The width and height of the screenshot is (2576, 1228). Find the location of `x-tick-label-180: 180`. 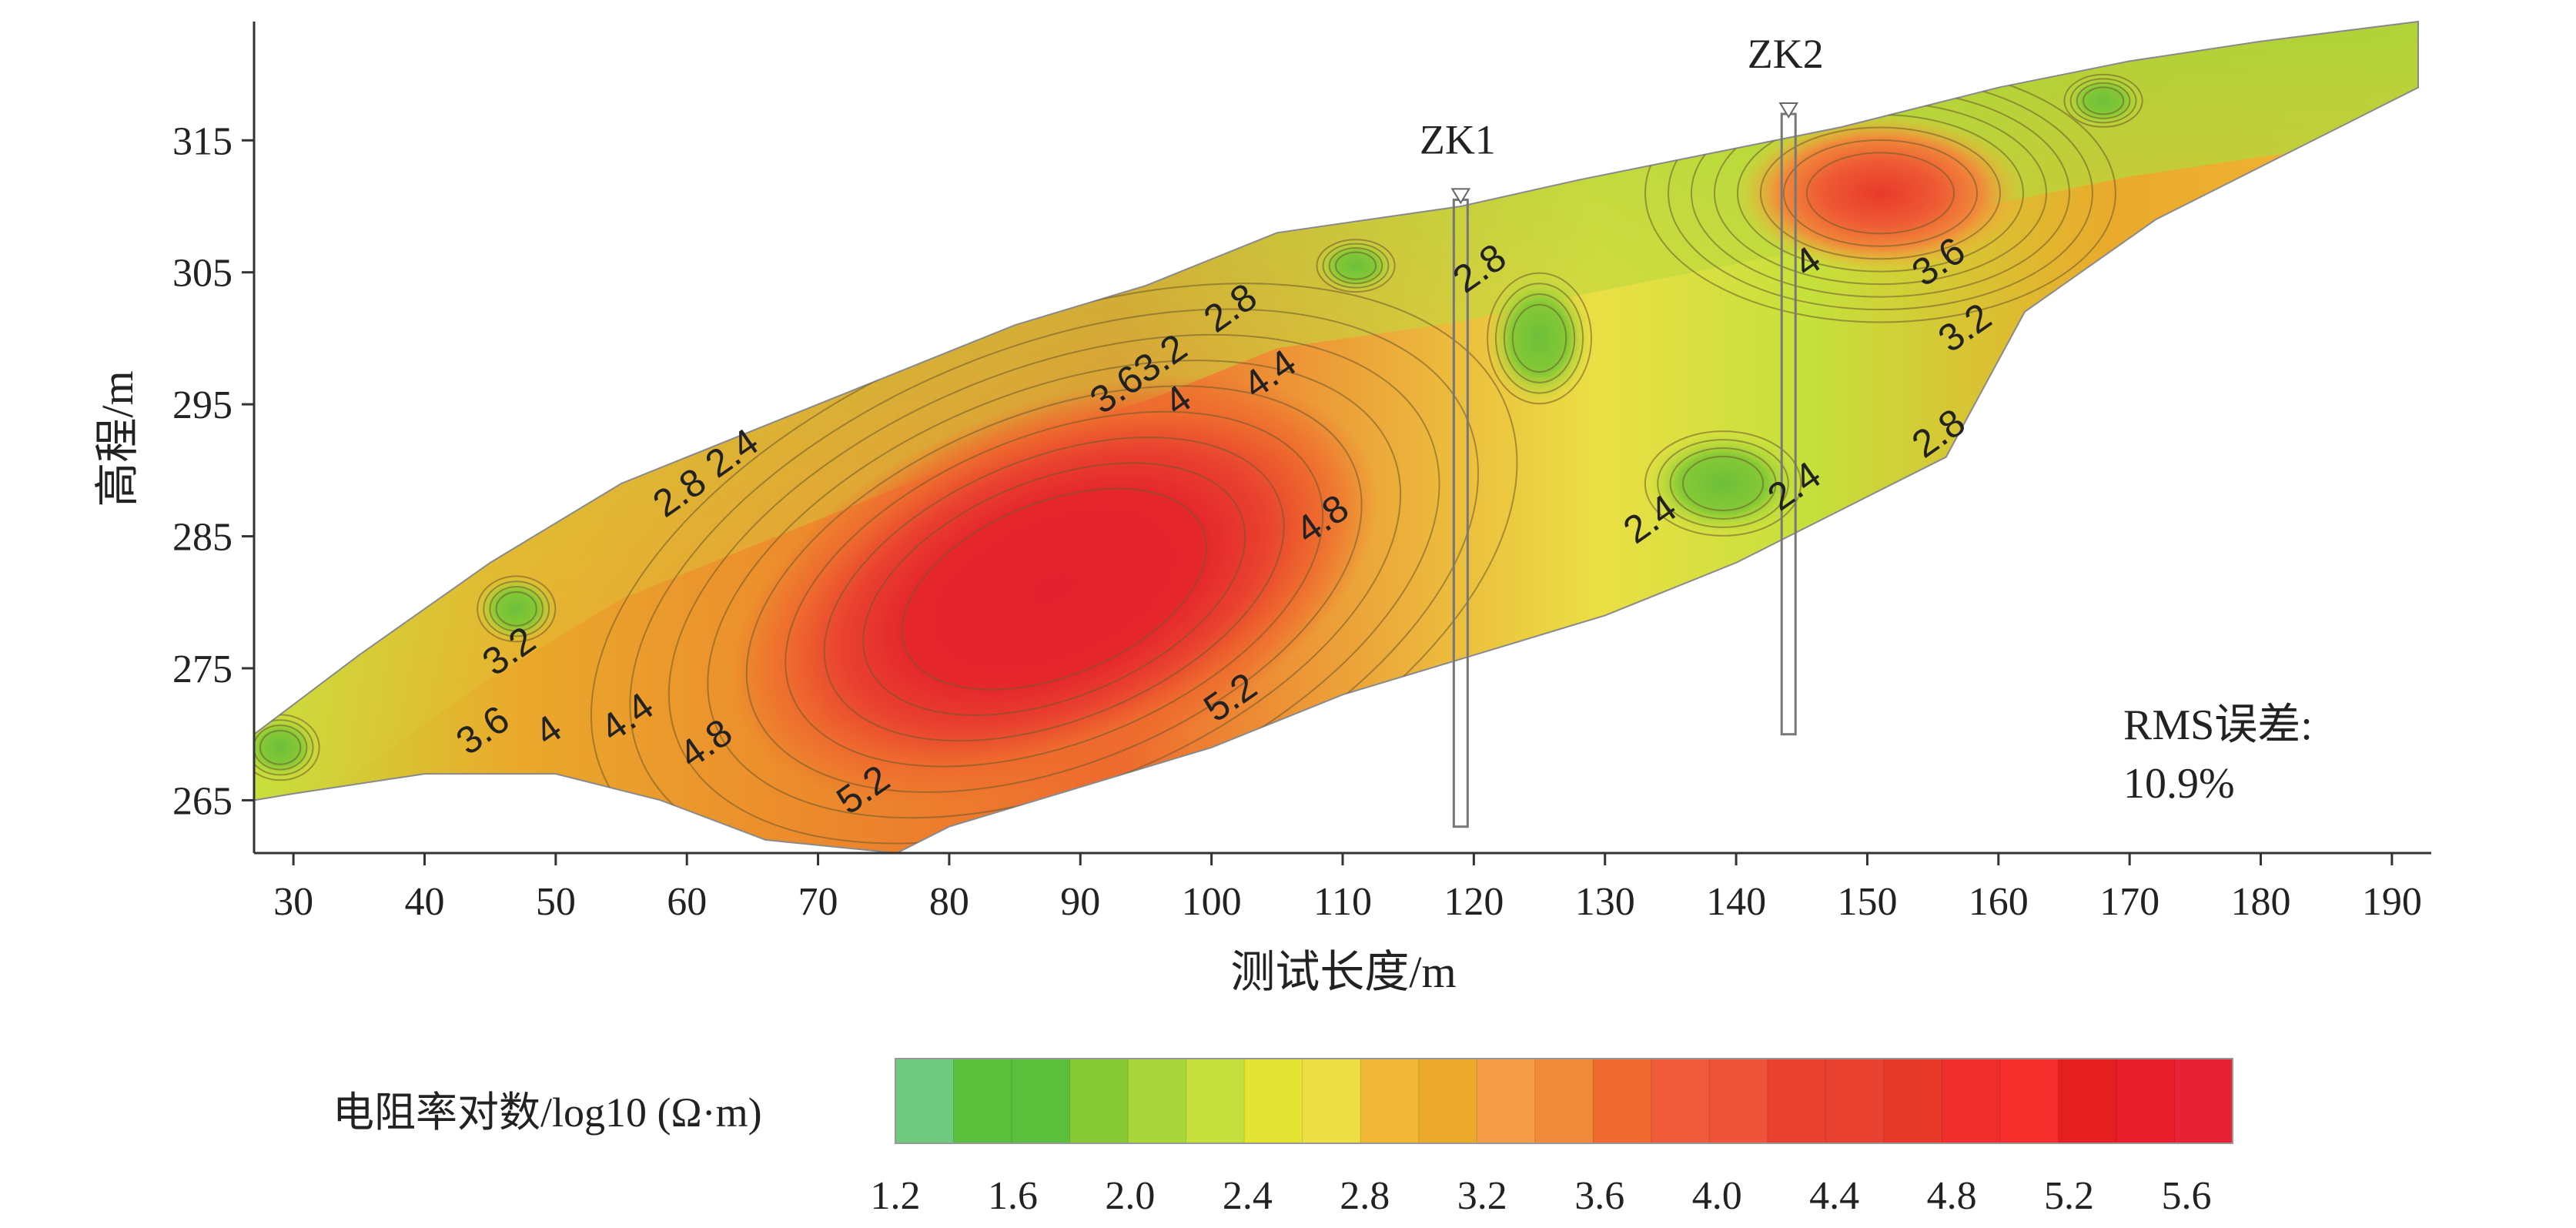

x-tick-label-180: 180 is located at coordinates (2261, 902).